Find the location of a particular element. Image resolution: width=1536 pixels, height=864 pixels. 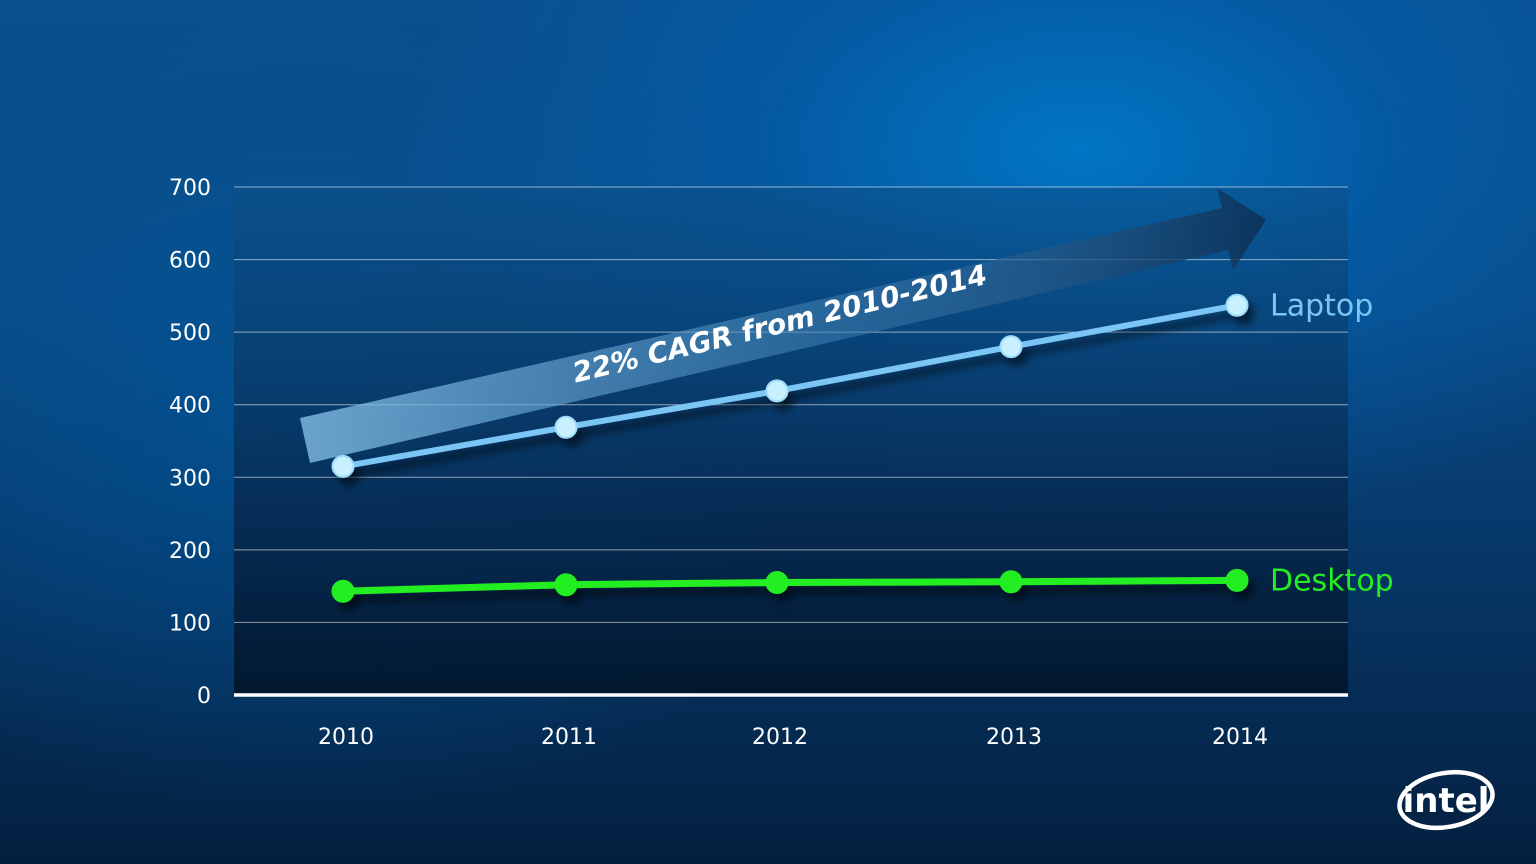

y-tick-label: 400 is located at coordinates (190, 406).